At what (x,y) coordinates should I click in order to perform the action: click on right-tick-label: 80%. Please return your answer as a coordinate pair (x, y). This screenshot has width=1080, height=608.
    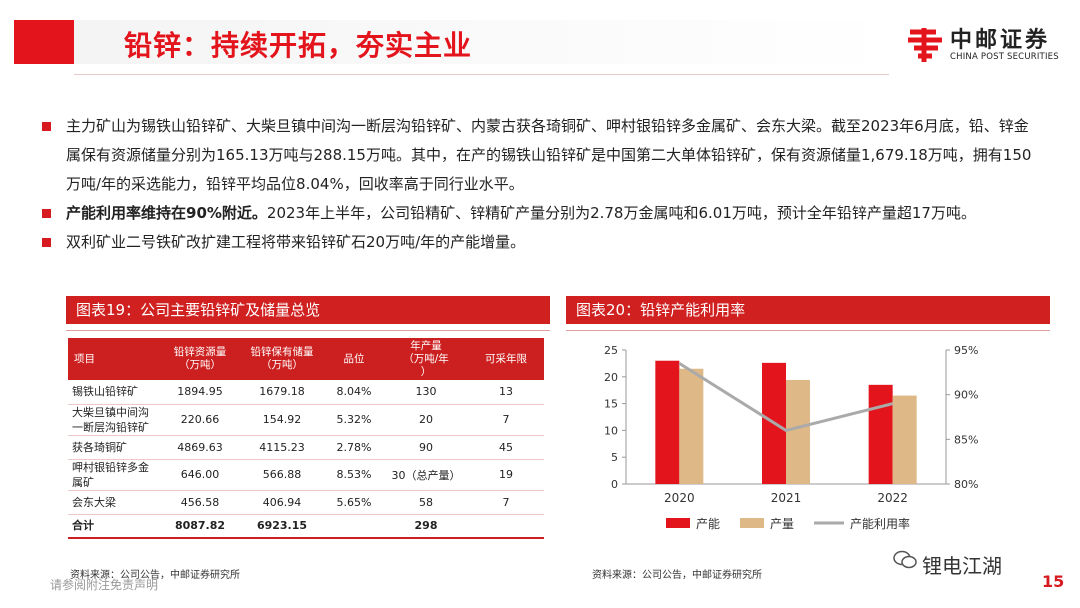
    Looking at the image, I should click on (966, 484).